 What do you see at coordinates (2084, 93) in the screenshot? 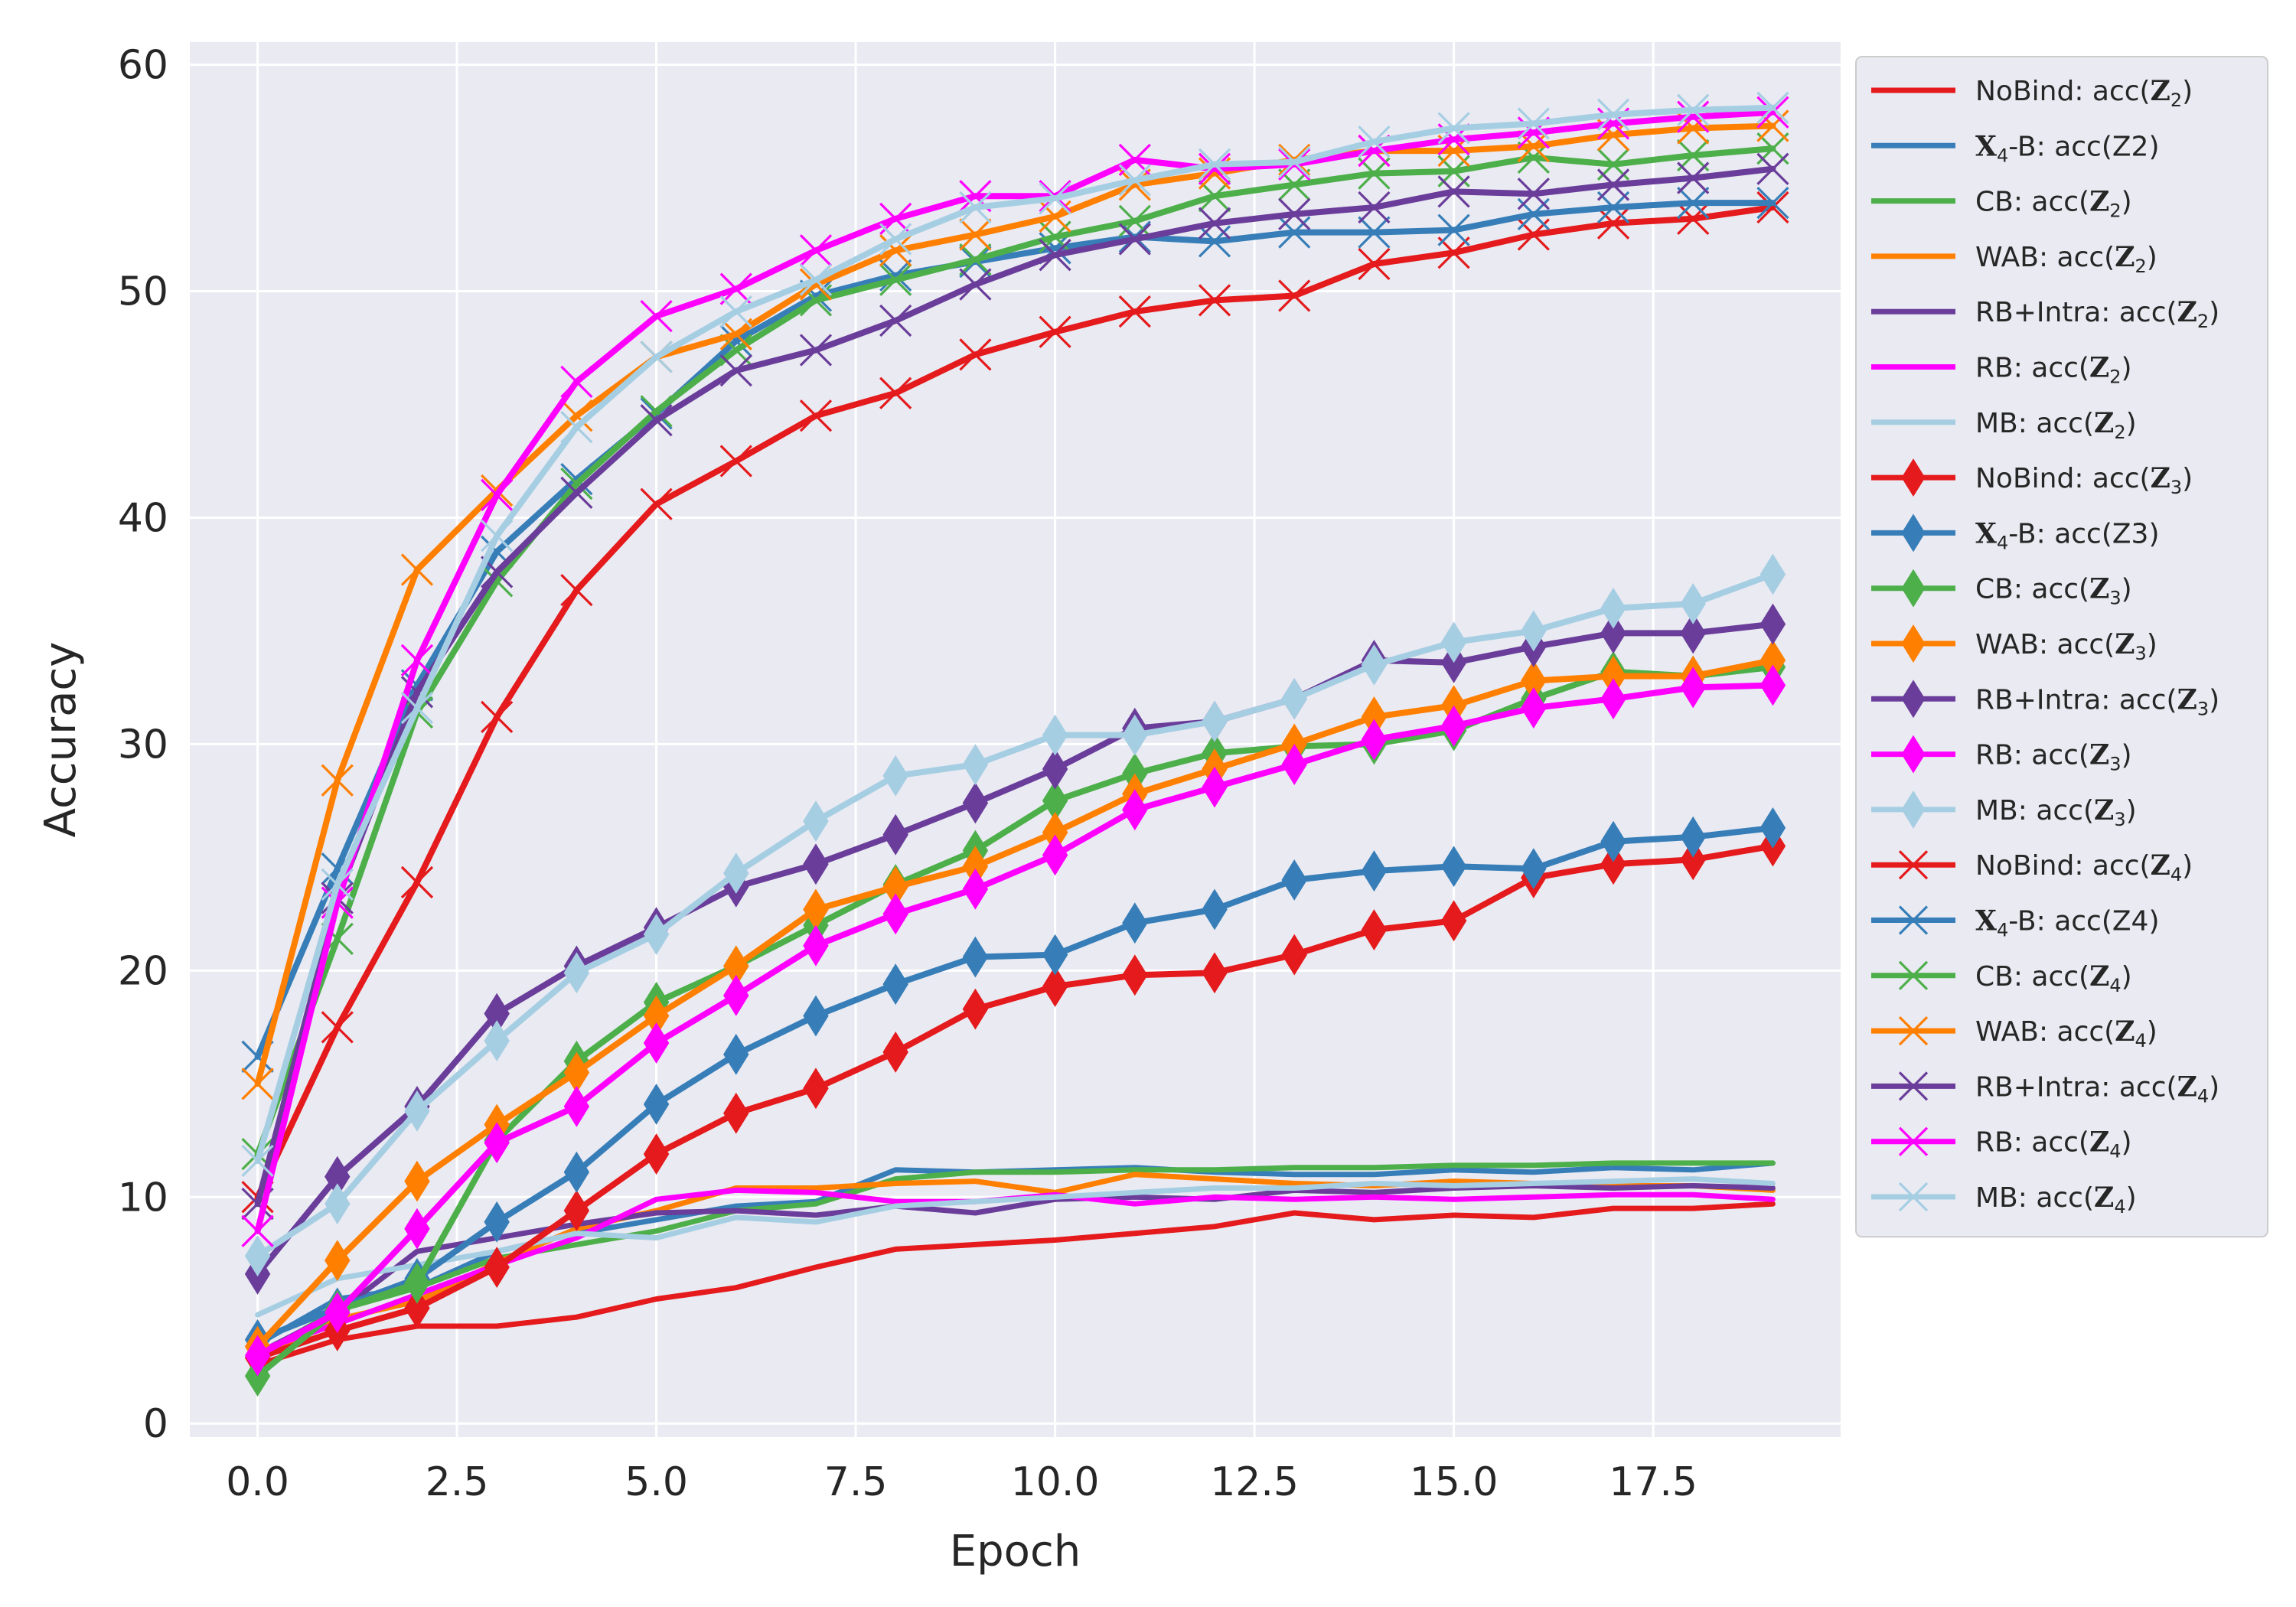
I see `legend-label: NoBind: acc(Z2)` at bounding box center [2084, 93].